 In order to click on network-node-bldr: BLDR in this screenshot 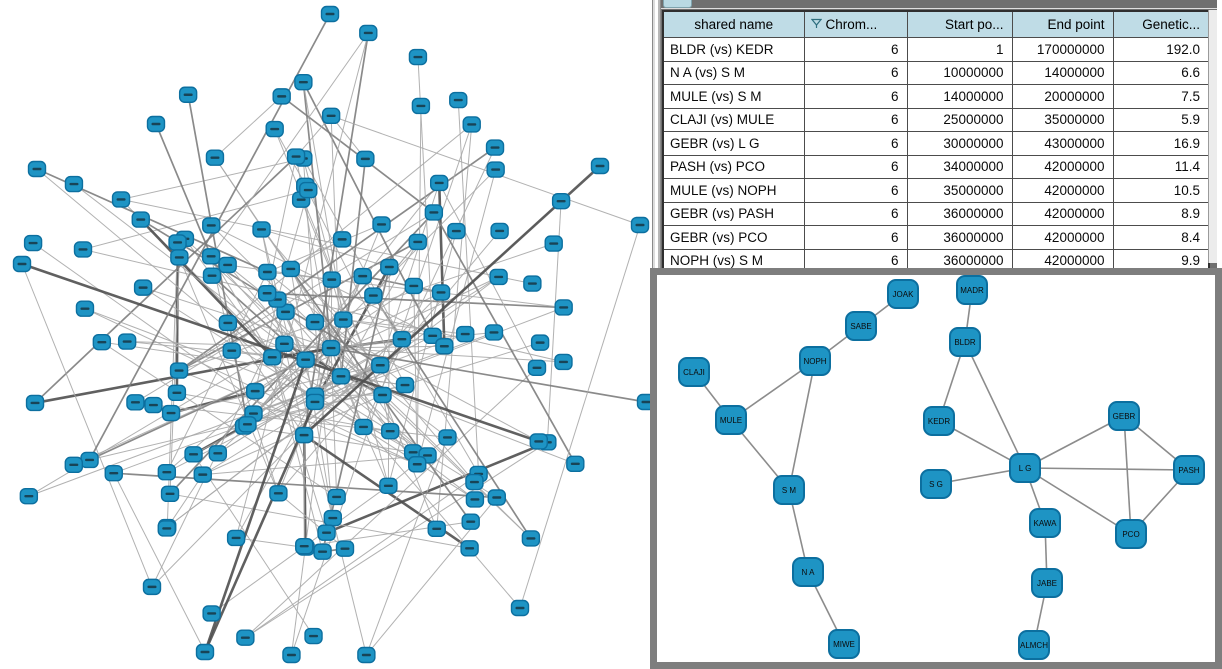, I will do `click(965, 342)`.